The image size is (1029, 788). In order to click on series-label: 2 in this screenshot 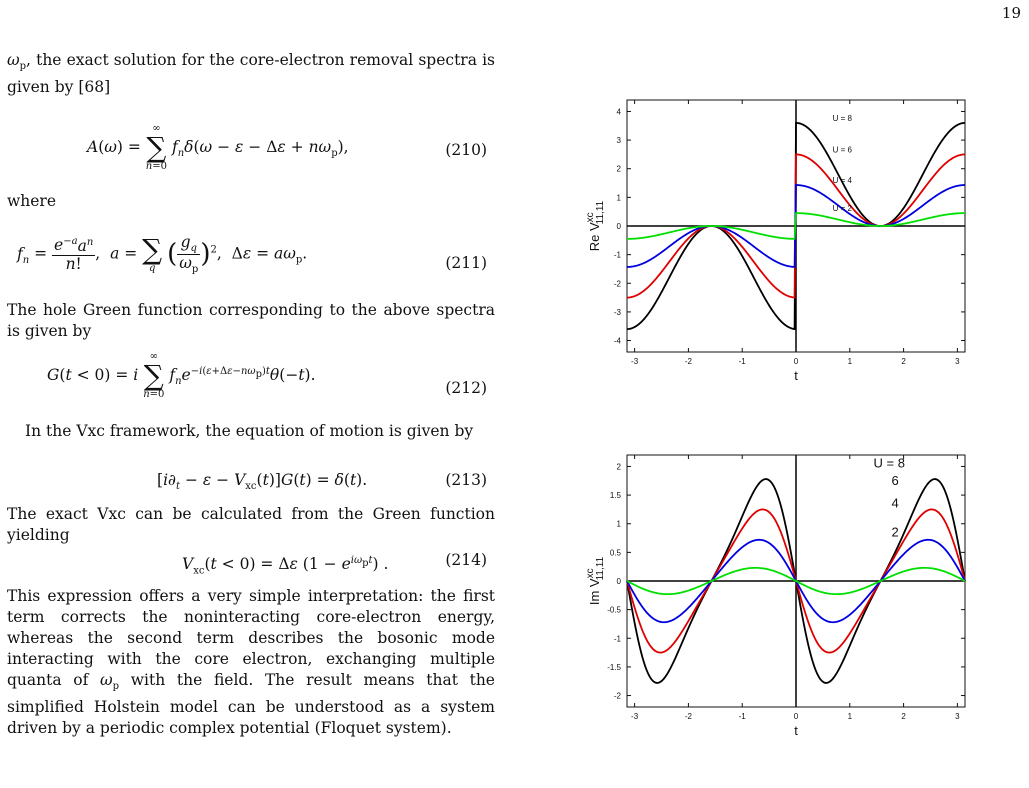, I will do `click(895, 531)`.